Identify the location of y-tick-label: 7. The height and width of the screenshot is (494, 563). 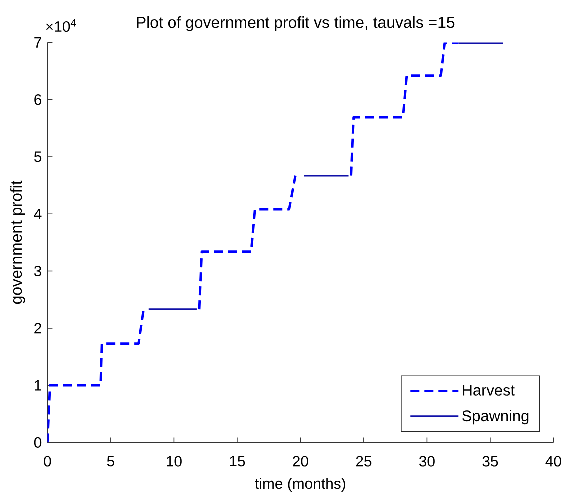
(38, 43).